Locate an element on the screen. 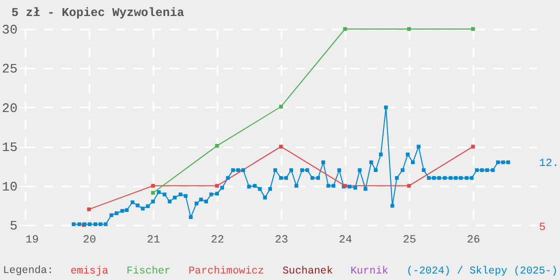 The image size is (560, 280). x-tick-label: 19 is located at coordinates (32, 240).